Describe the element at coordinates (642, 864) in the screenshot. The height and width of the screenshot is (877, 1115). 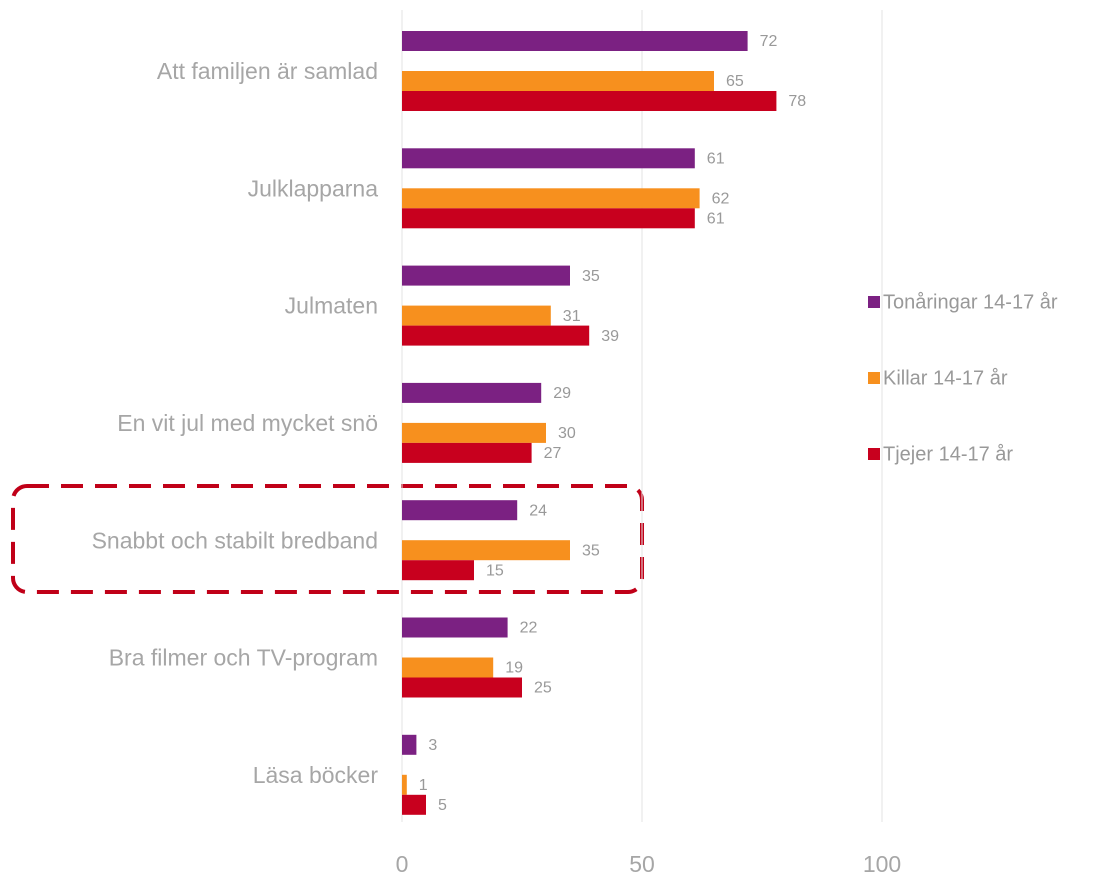
I see `x-tick-label: 50` at that location.